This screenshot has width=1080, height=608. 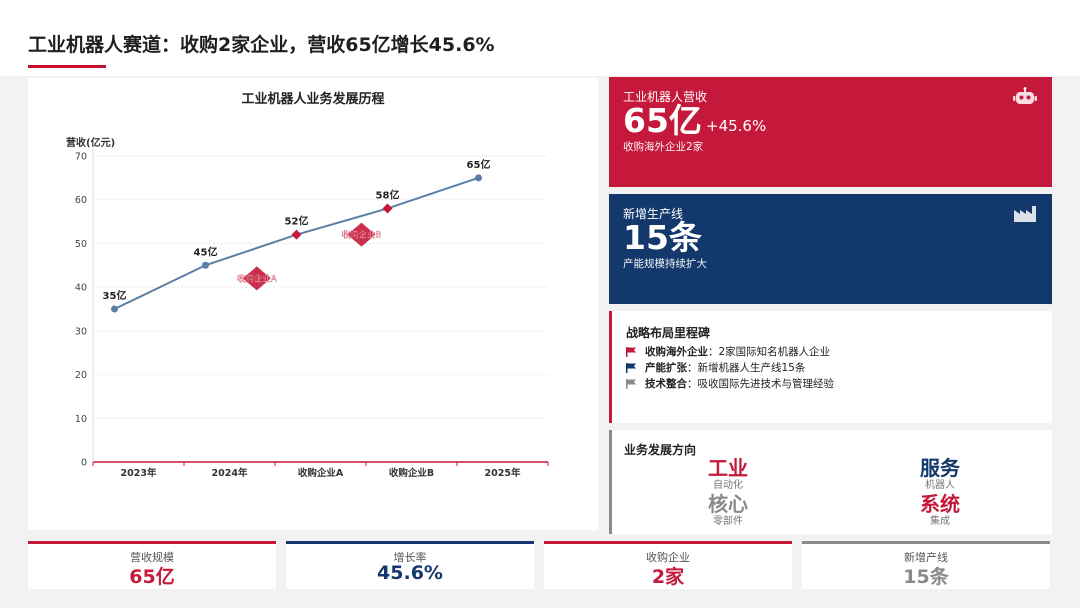 What do you see at coordinates (81, 288) in the screenshot?
I see `y-tick-label: 40` at bounding box center [81, 288].